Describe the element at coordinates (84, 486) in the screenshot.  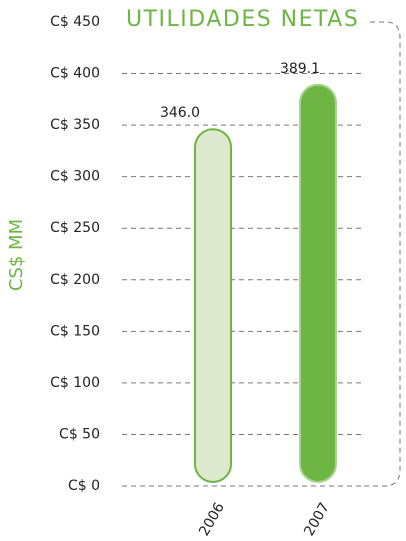
I see `y-tick-label: C$ 0` at that location.